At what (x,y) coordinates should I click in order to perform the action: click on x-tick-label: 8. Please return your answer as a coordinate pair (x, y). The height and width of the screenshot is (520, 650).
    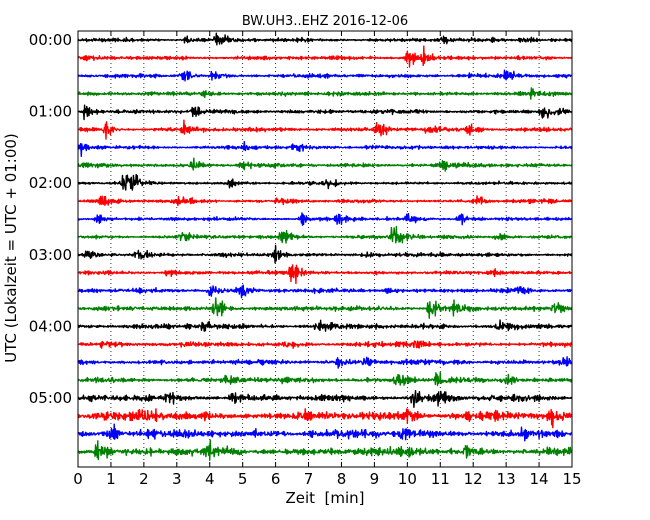
    Looking at the image, I should click on (342, 479).